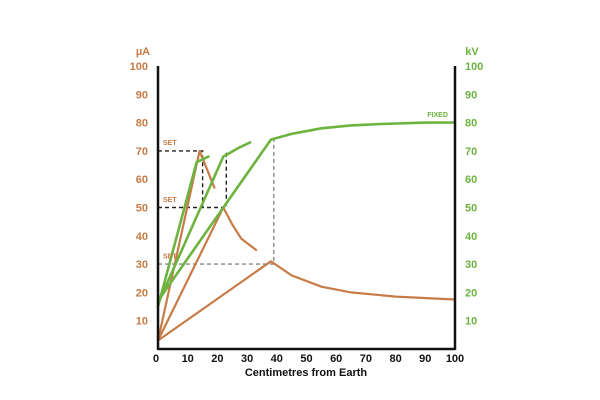 The width and height of the screenshot is (600, 400). What do you see at coordinates (471, 152) in the screenshot?
I see `right-tick-label: 70` at bounding box center [471, 152].